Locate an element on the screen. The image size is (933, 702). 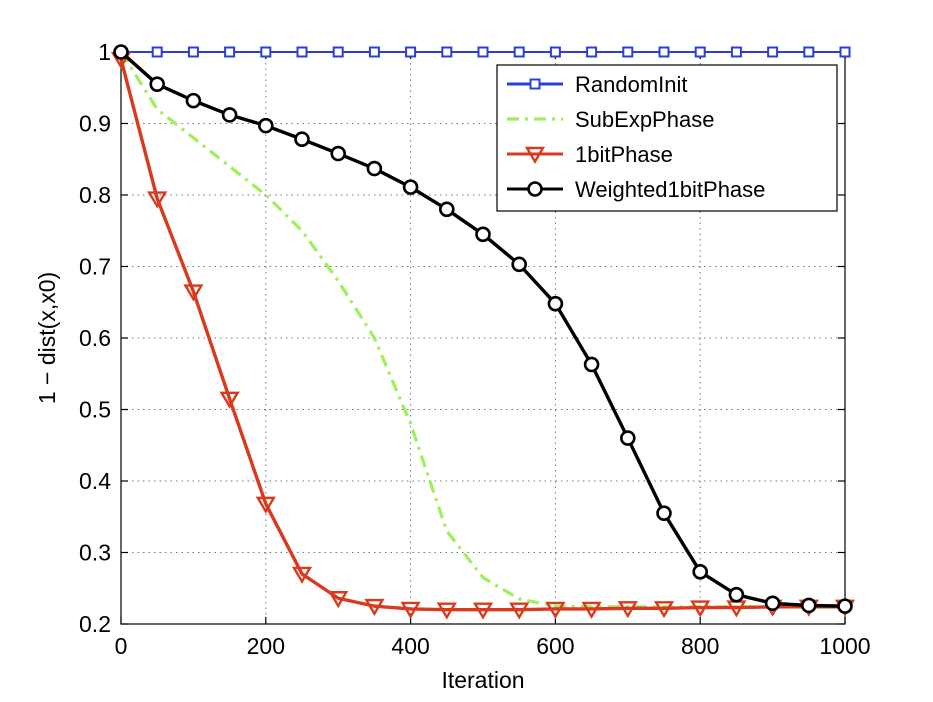
legend-entry-randominit: RandomInit is located at coordinates (597, 84).